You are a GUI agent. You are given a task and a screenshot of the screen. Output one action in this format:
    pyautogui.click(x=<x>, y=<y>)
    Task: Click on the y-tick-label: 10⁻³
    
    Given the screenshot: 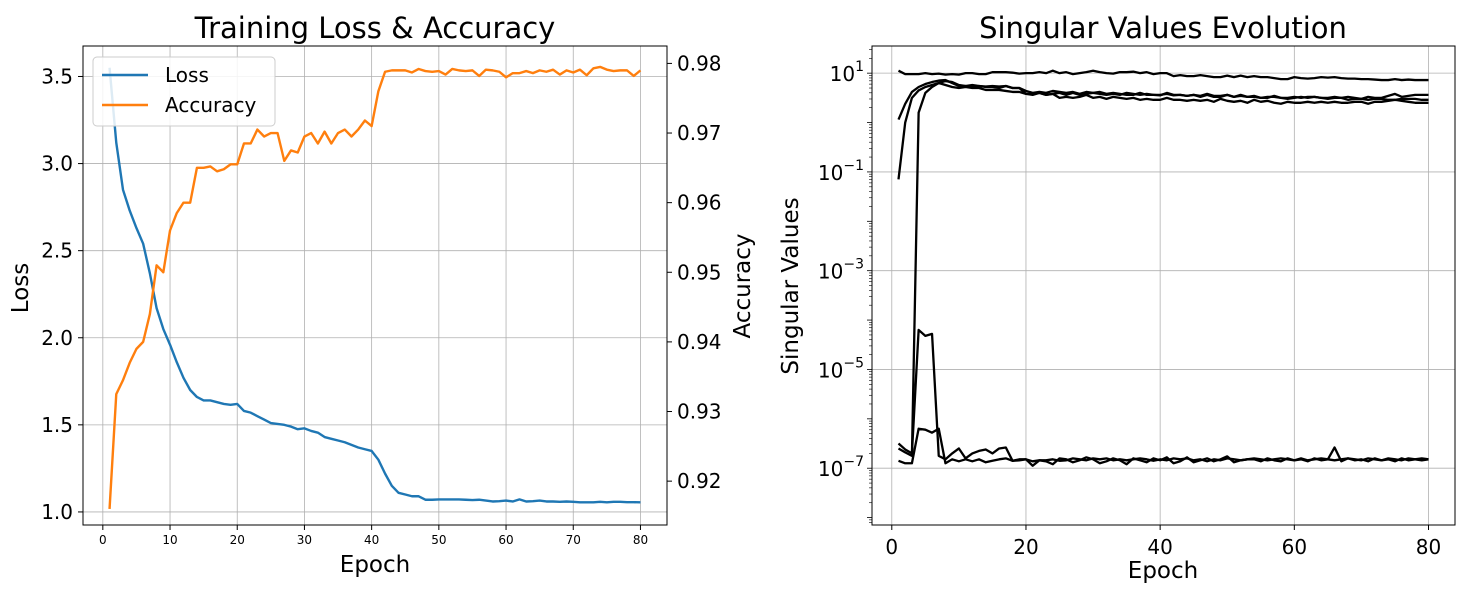 What is the action you would take?
    pyautogui.click(x=841, y=270)
    